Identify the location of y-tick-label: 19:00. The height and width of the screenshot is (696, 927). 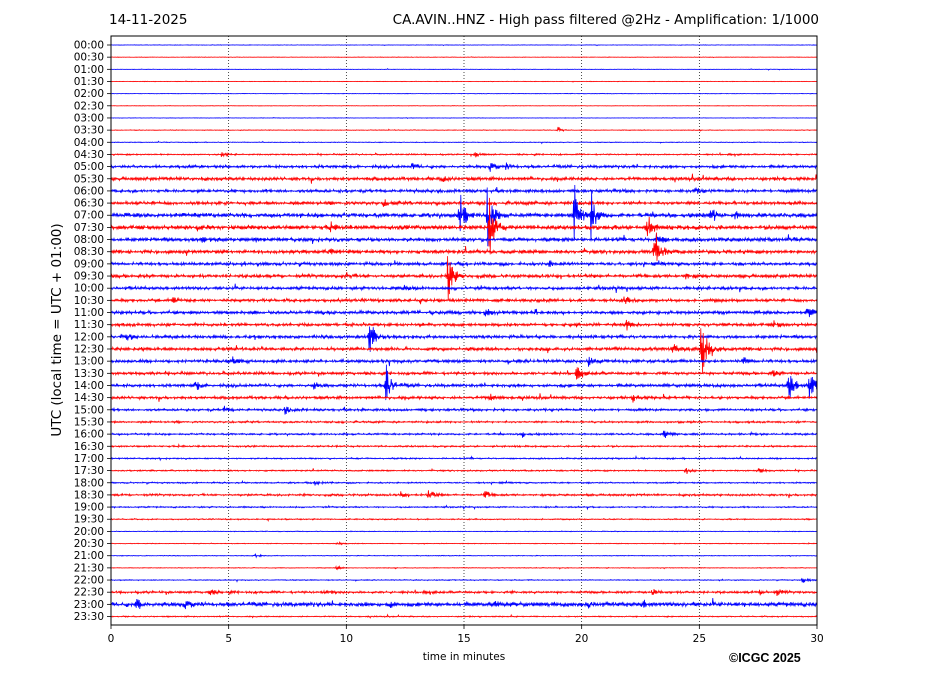
(89, 508).